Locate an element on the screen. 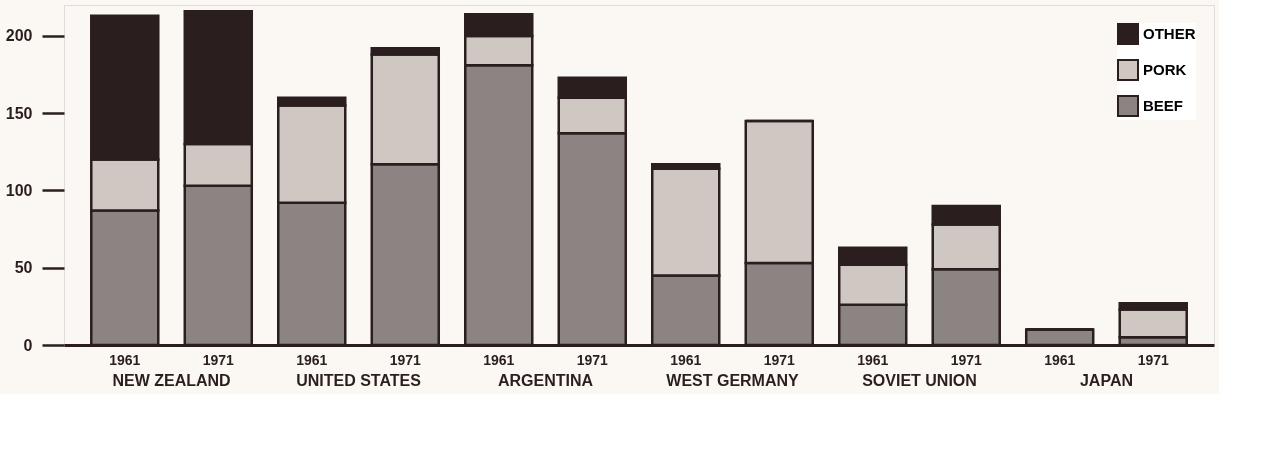 This screenshot has width=1271, height=462. text: SOVIET UNION is located at coordinates (919, 380).